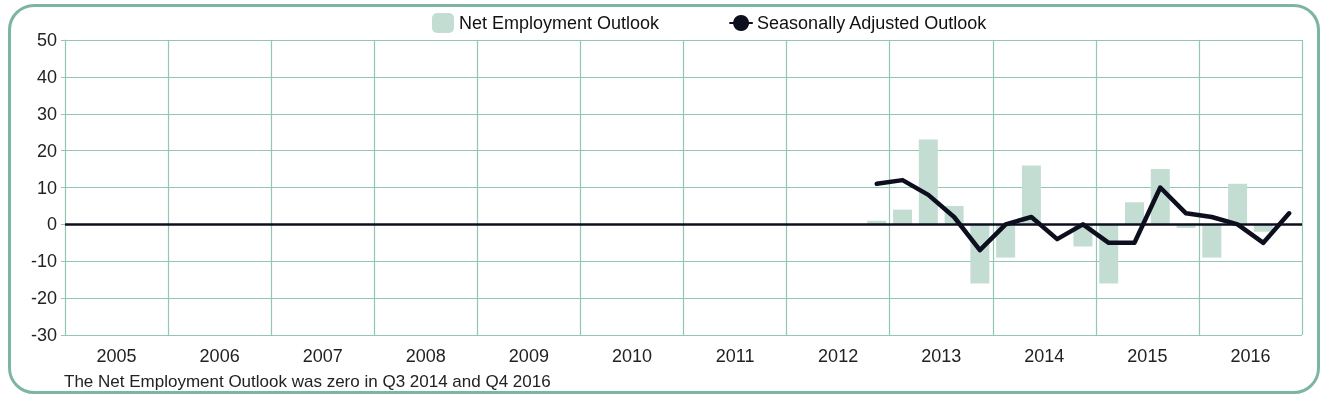 This screenshot has width=1332, height=404. Describe the element at coordinates (941, 356) in the screenshot. I see `x-tick-label: 2013` at that location.